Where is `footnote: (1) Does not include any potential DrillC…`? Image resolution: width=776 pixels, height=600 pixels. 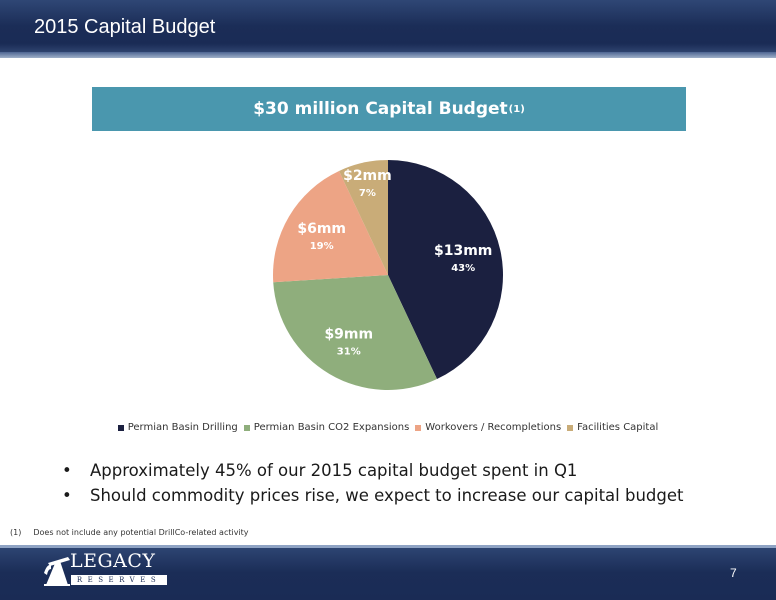
footnote: (1) Does not include any potential DrillC… is located at coordinates (129, 532).